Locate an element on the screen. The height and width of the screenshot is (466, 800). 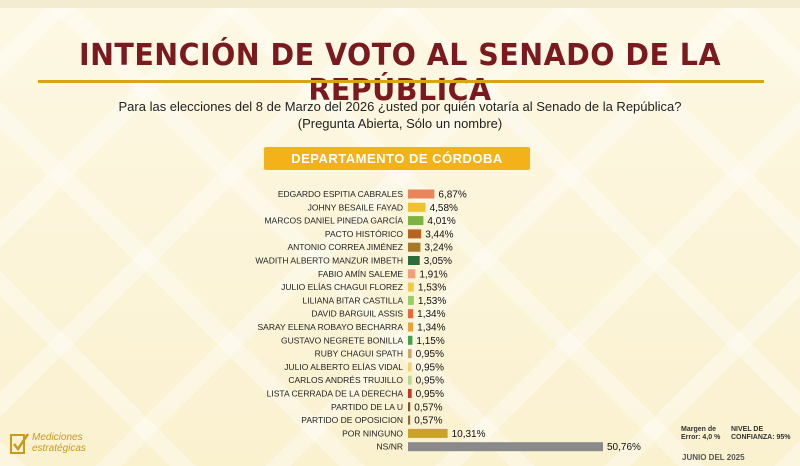
value-label: 1,91% is located at coordinates (433, 274).